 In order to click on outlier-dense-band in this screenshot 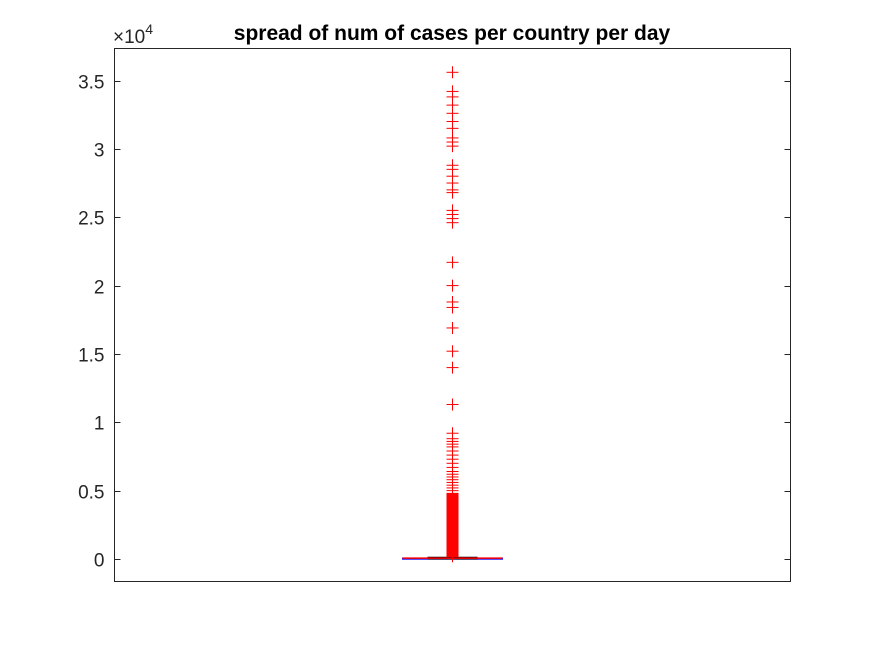, I will do `click(452, 525)`.